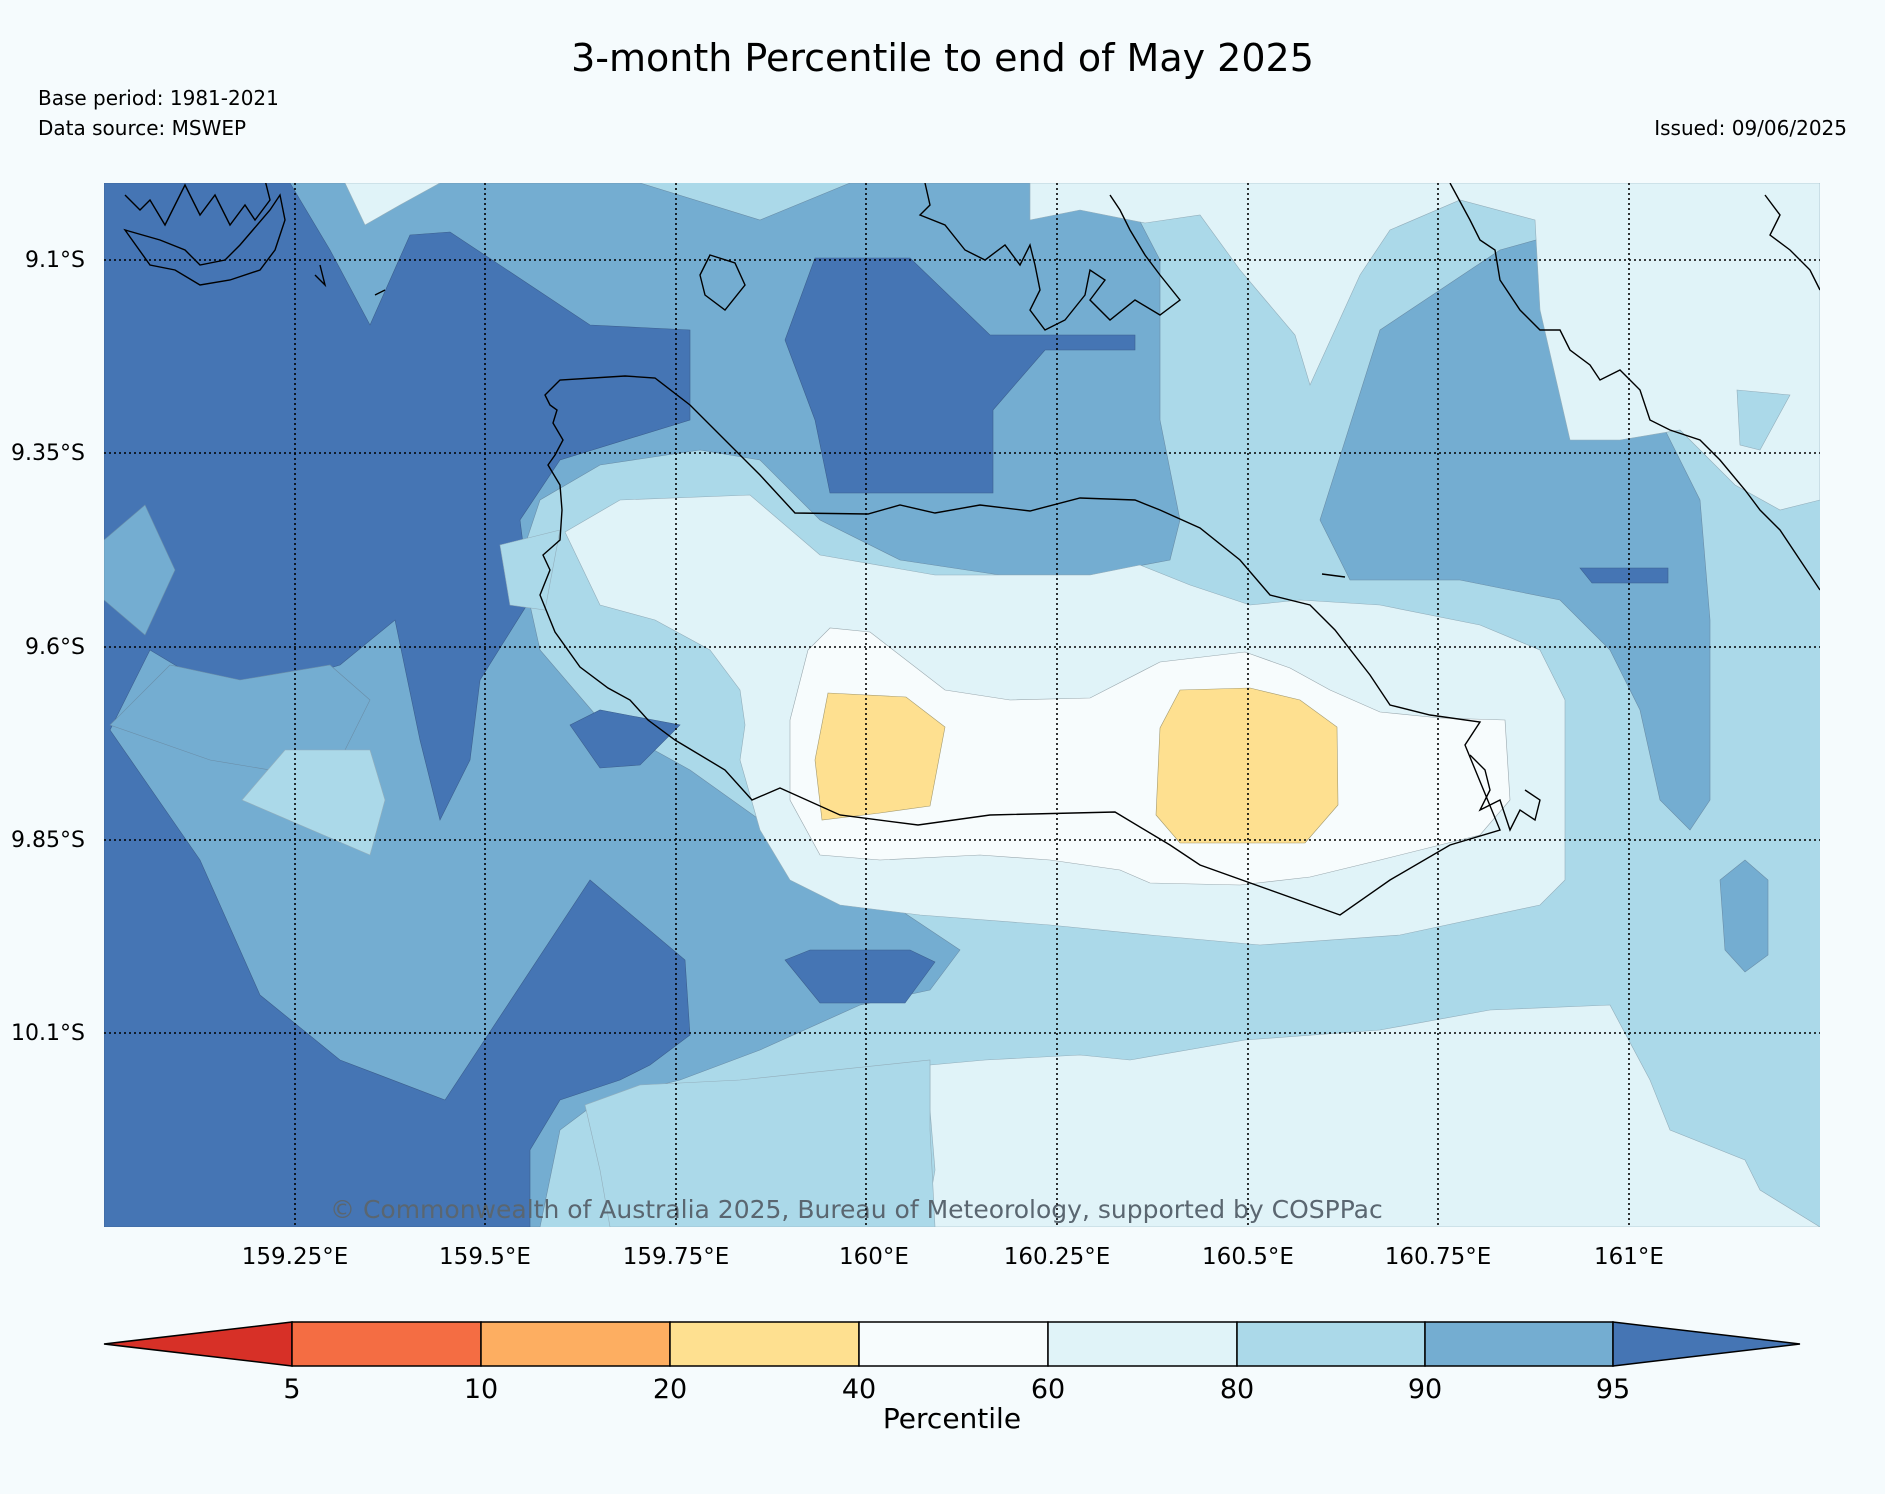 The height and width of the screenshot is (1494, 1885). What do you see at coordinates (1744, 916) in the screenshot?
I see `contour-90-95-east-small` at bounding box center [1744, 916].